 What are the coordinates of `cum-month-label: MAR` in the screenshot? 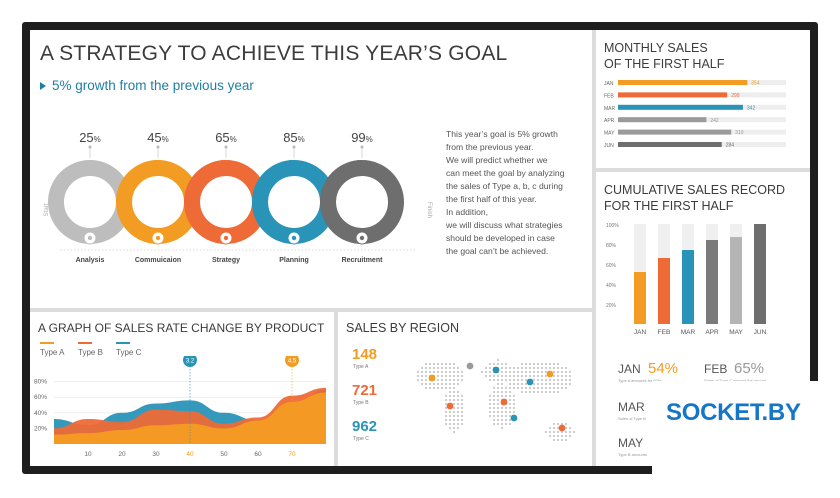 It's located at (688, 332).